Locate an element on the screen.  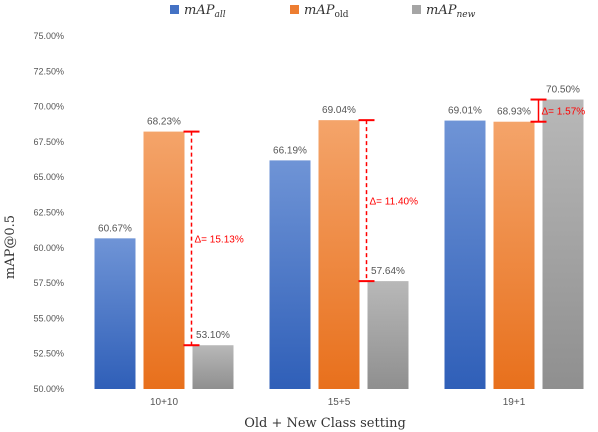
y-tick-label: 62.50% is located at coordinates (48, 213).